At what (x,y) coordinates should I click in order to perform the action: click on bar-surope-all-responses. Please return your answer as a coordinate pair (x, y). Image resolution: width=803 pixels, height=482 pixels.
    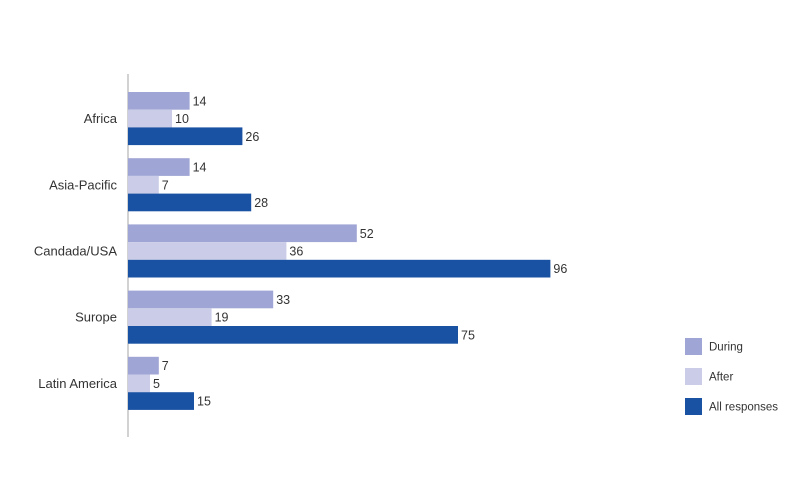
    Looking at the image, I should click on (293, 335).